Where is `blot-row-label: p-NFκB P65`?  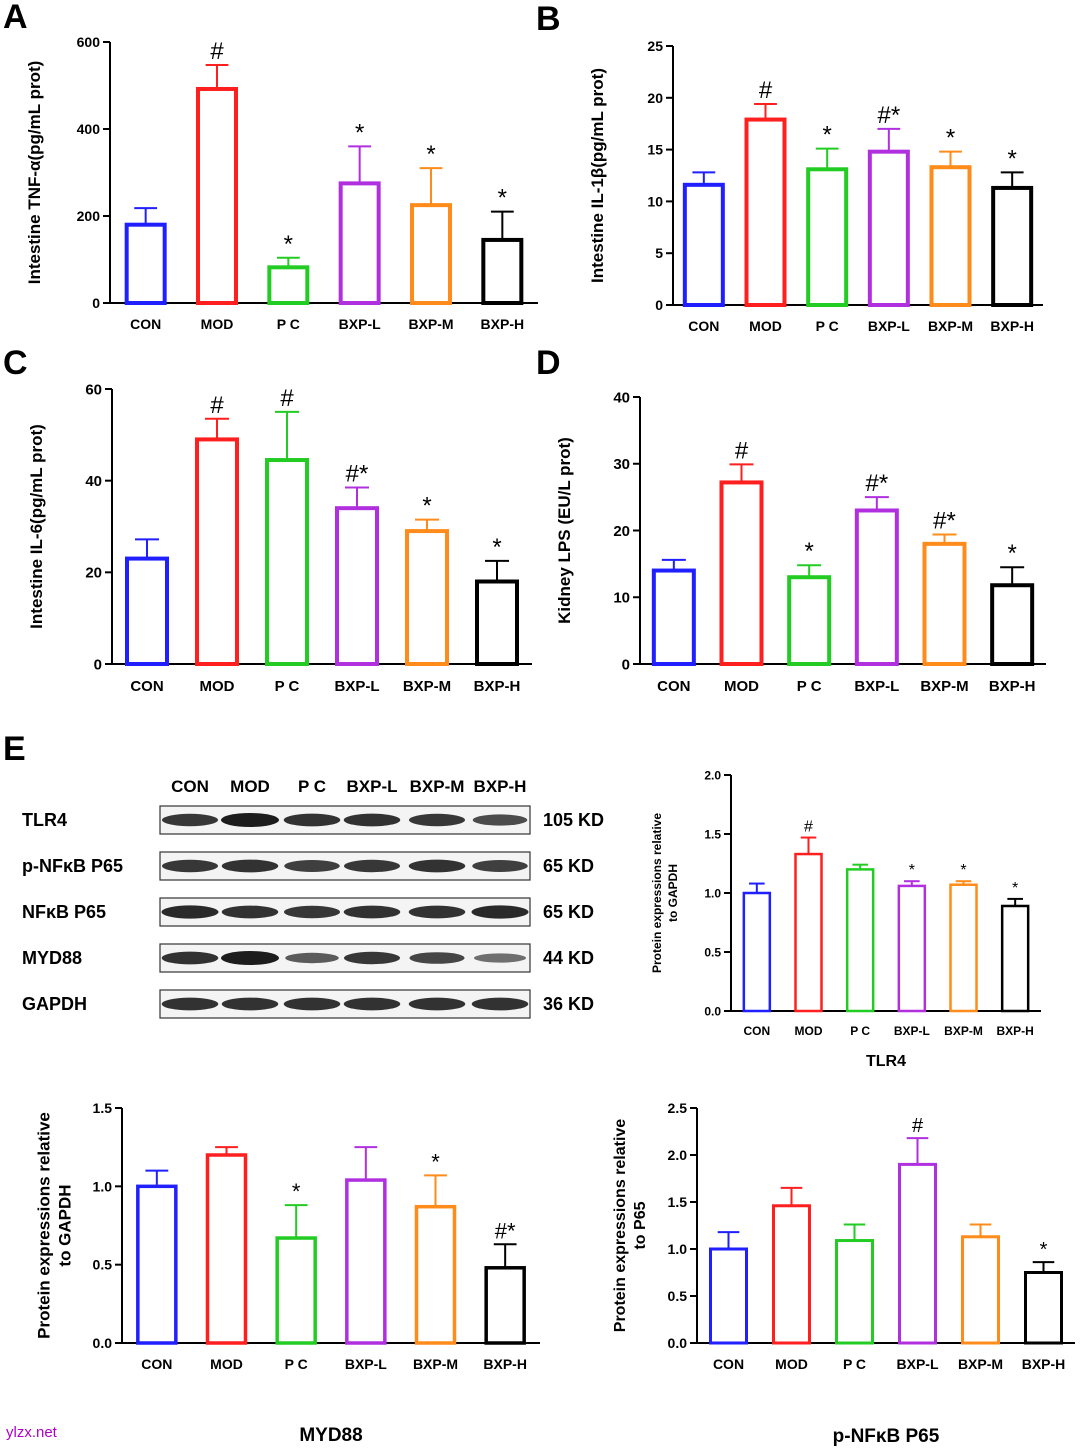 blot-row-label: p-NFκB P65 is located at coordinates (72, 866).